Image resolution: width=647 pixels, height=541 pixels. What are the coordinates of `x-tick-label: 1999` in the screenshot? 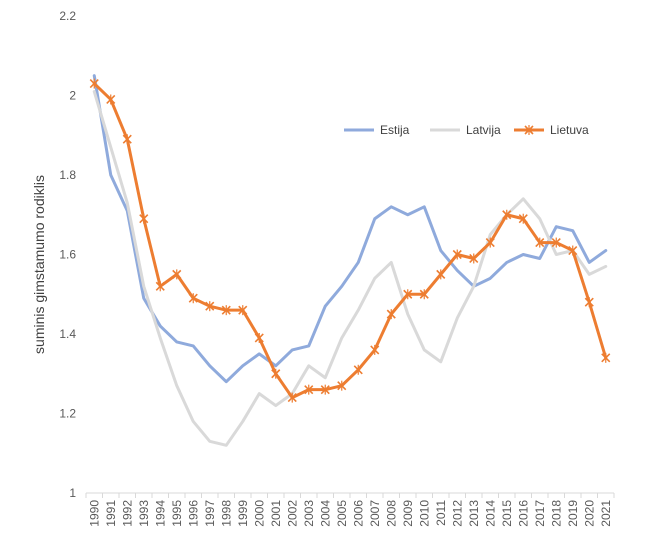 It's located at (243, 513).